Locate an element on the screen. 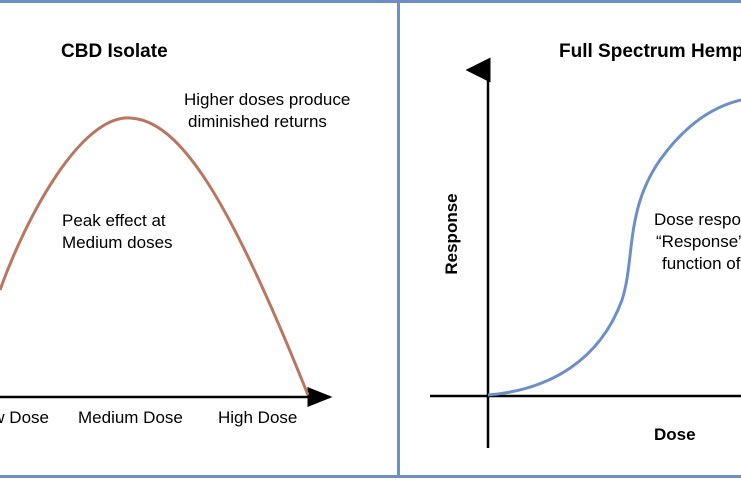 The image size is (741, 486). note-line: diminished returns is located at coordinates (257, 121).